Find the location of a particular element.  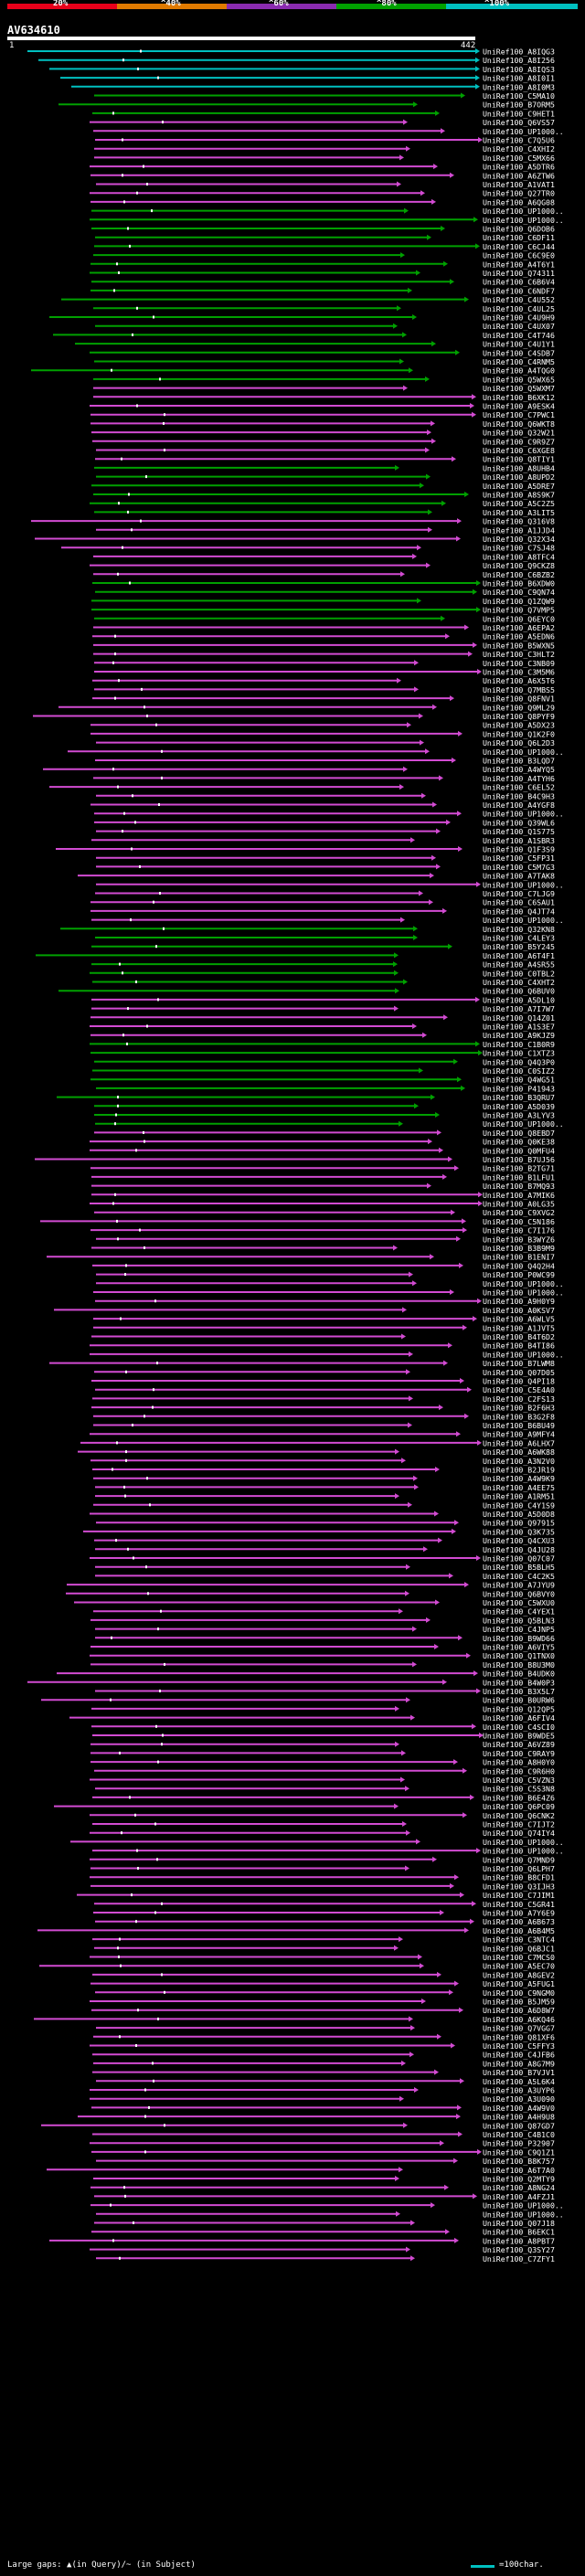

hit-label: UniRef100_B9WD66 is located at coordinates (519, 1638).